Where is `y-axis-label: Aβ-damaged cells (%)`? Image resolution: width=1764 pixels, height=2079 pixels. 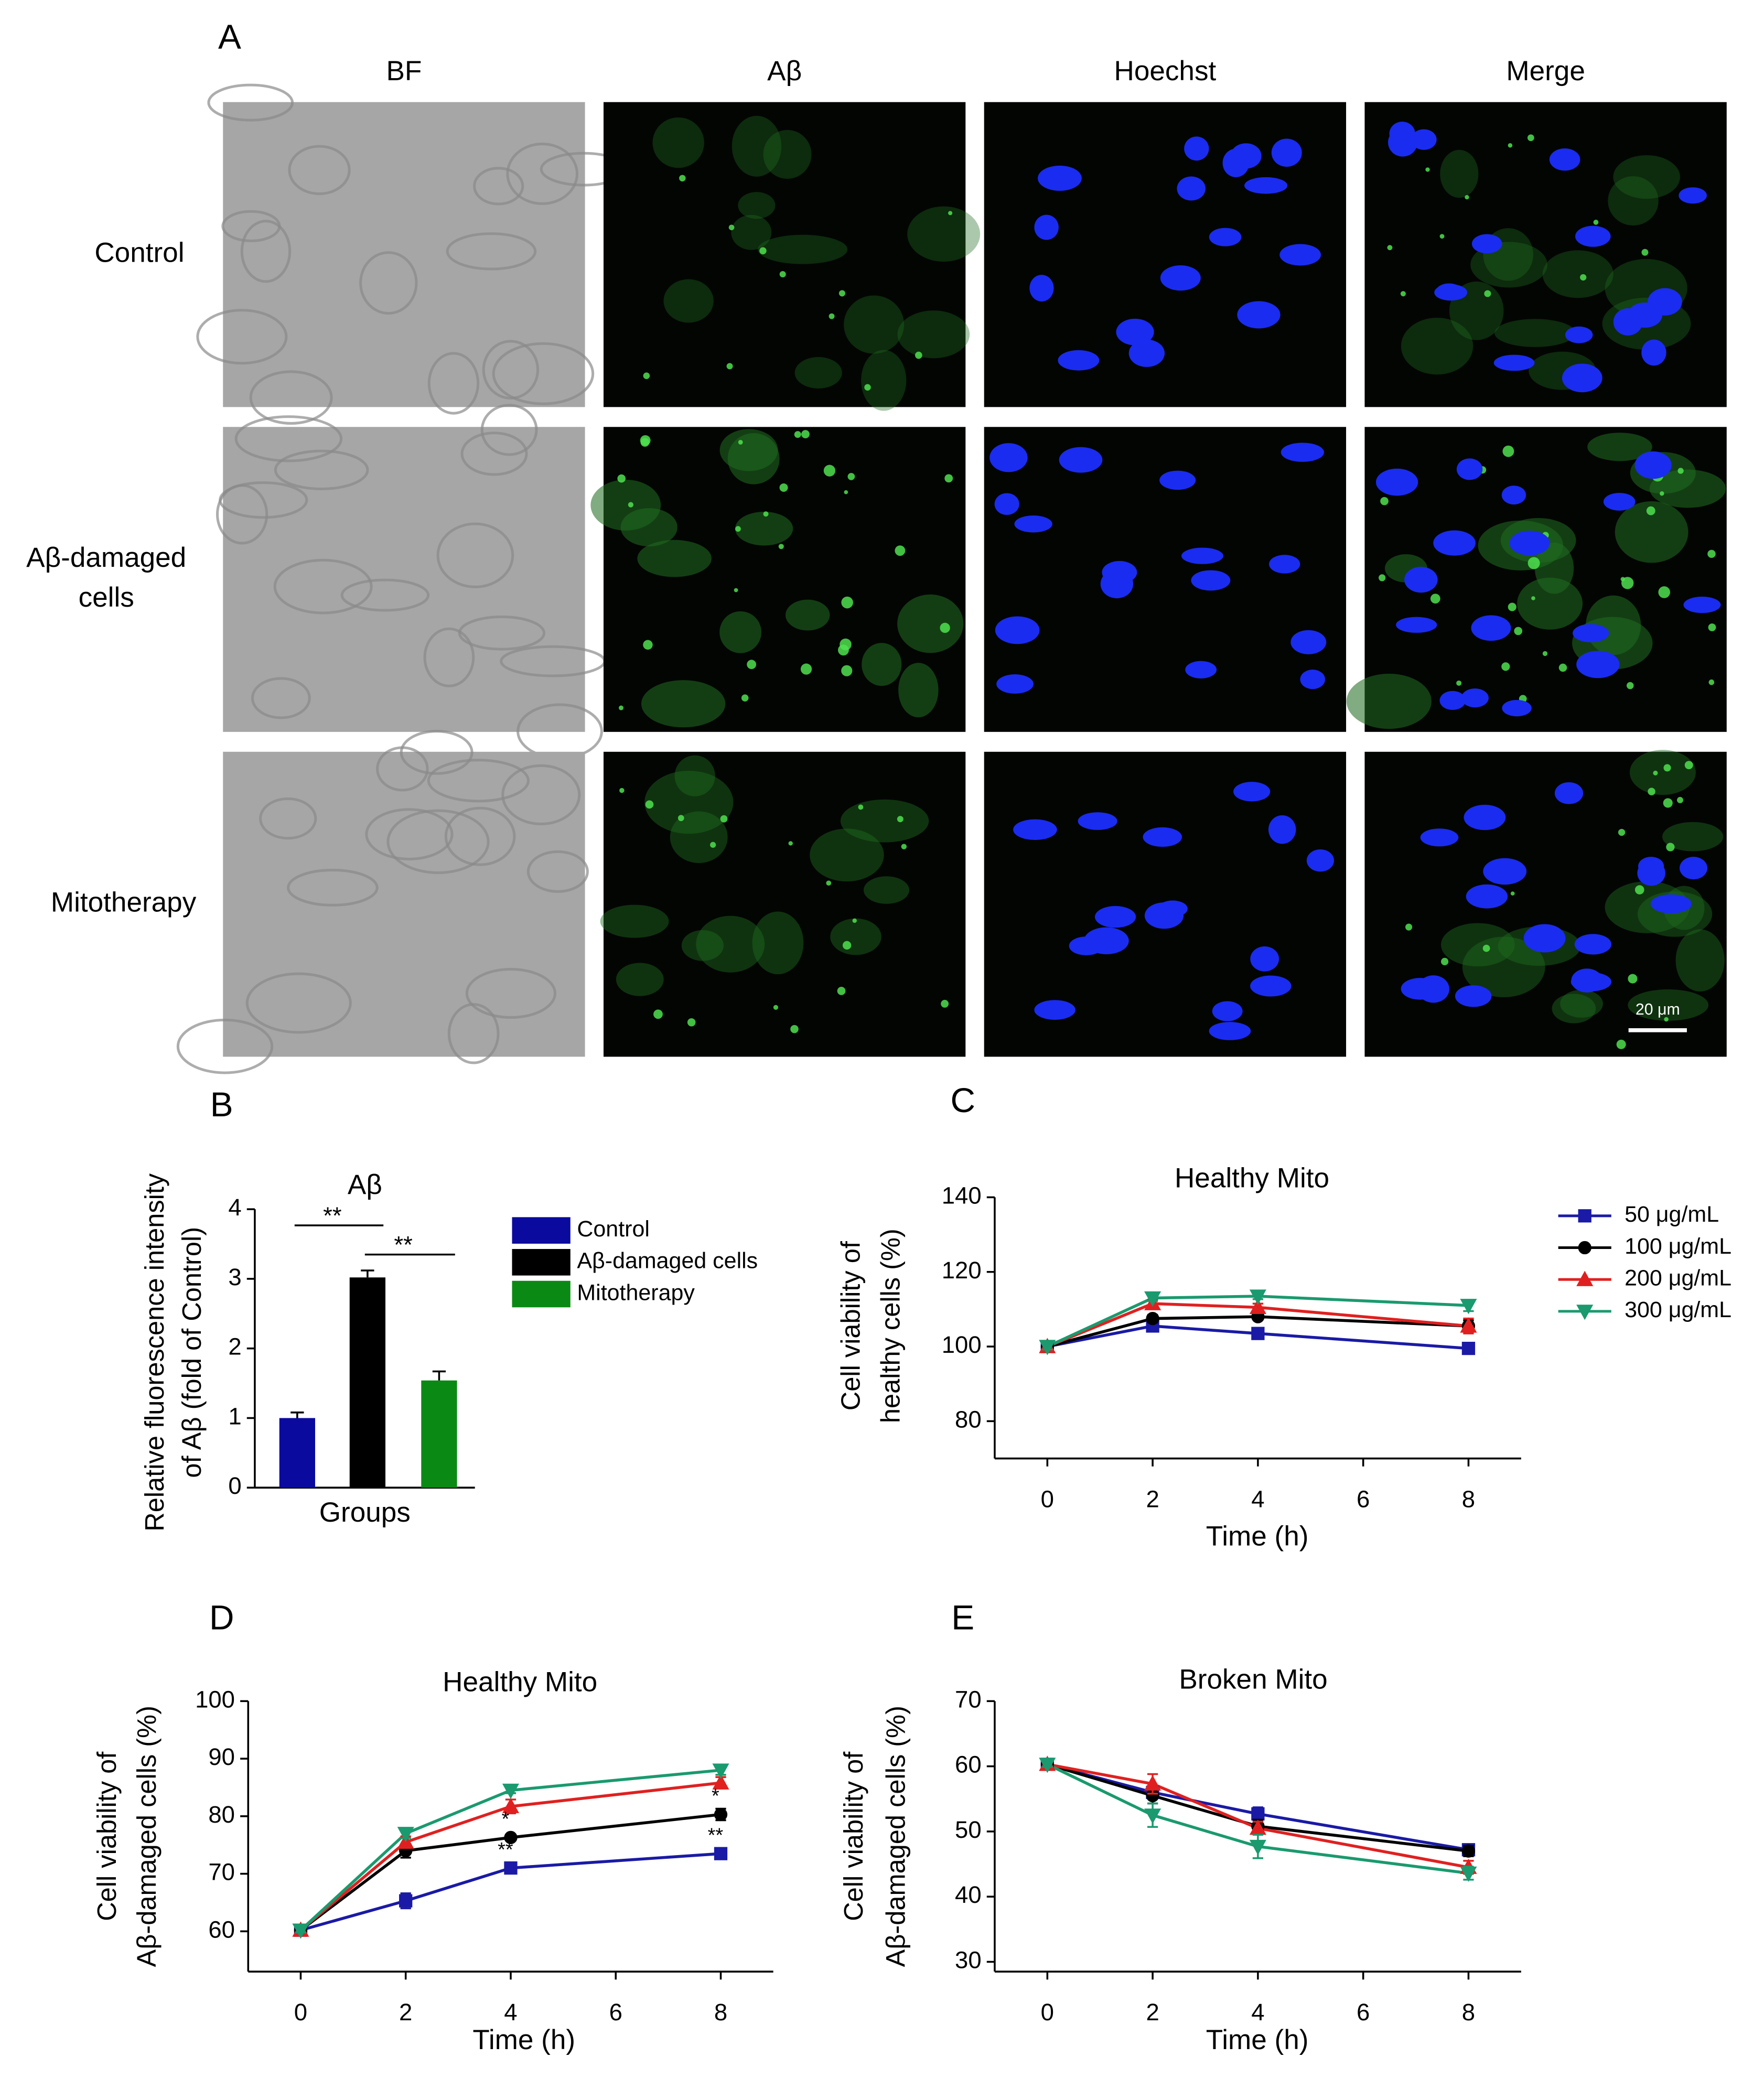 y-axis-label: Aβ-damaged cells (%) is located at coordinates (896, 1836).